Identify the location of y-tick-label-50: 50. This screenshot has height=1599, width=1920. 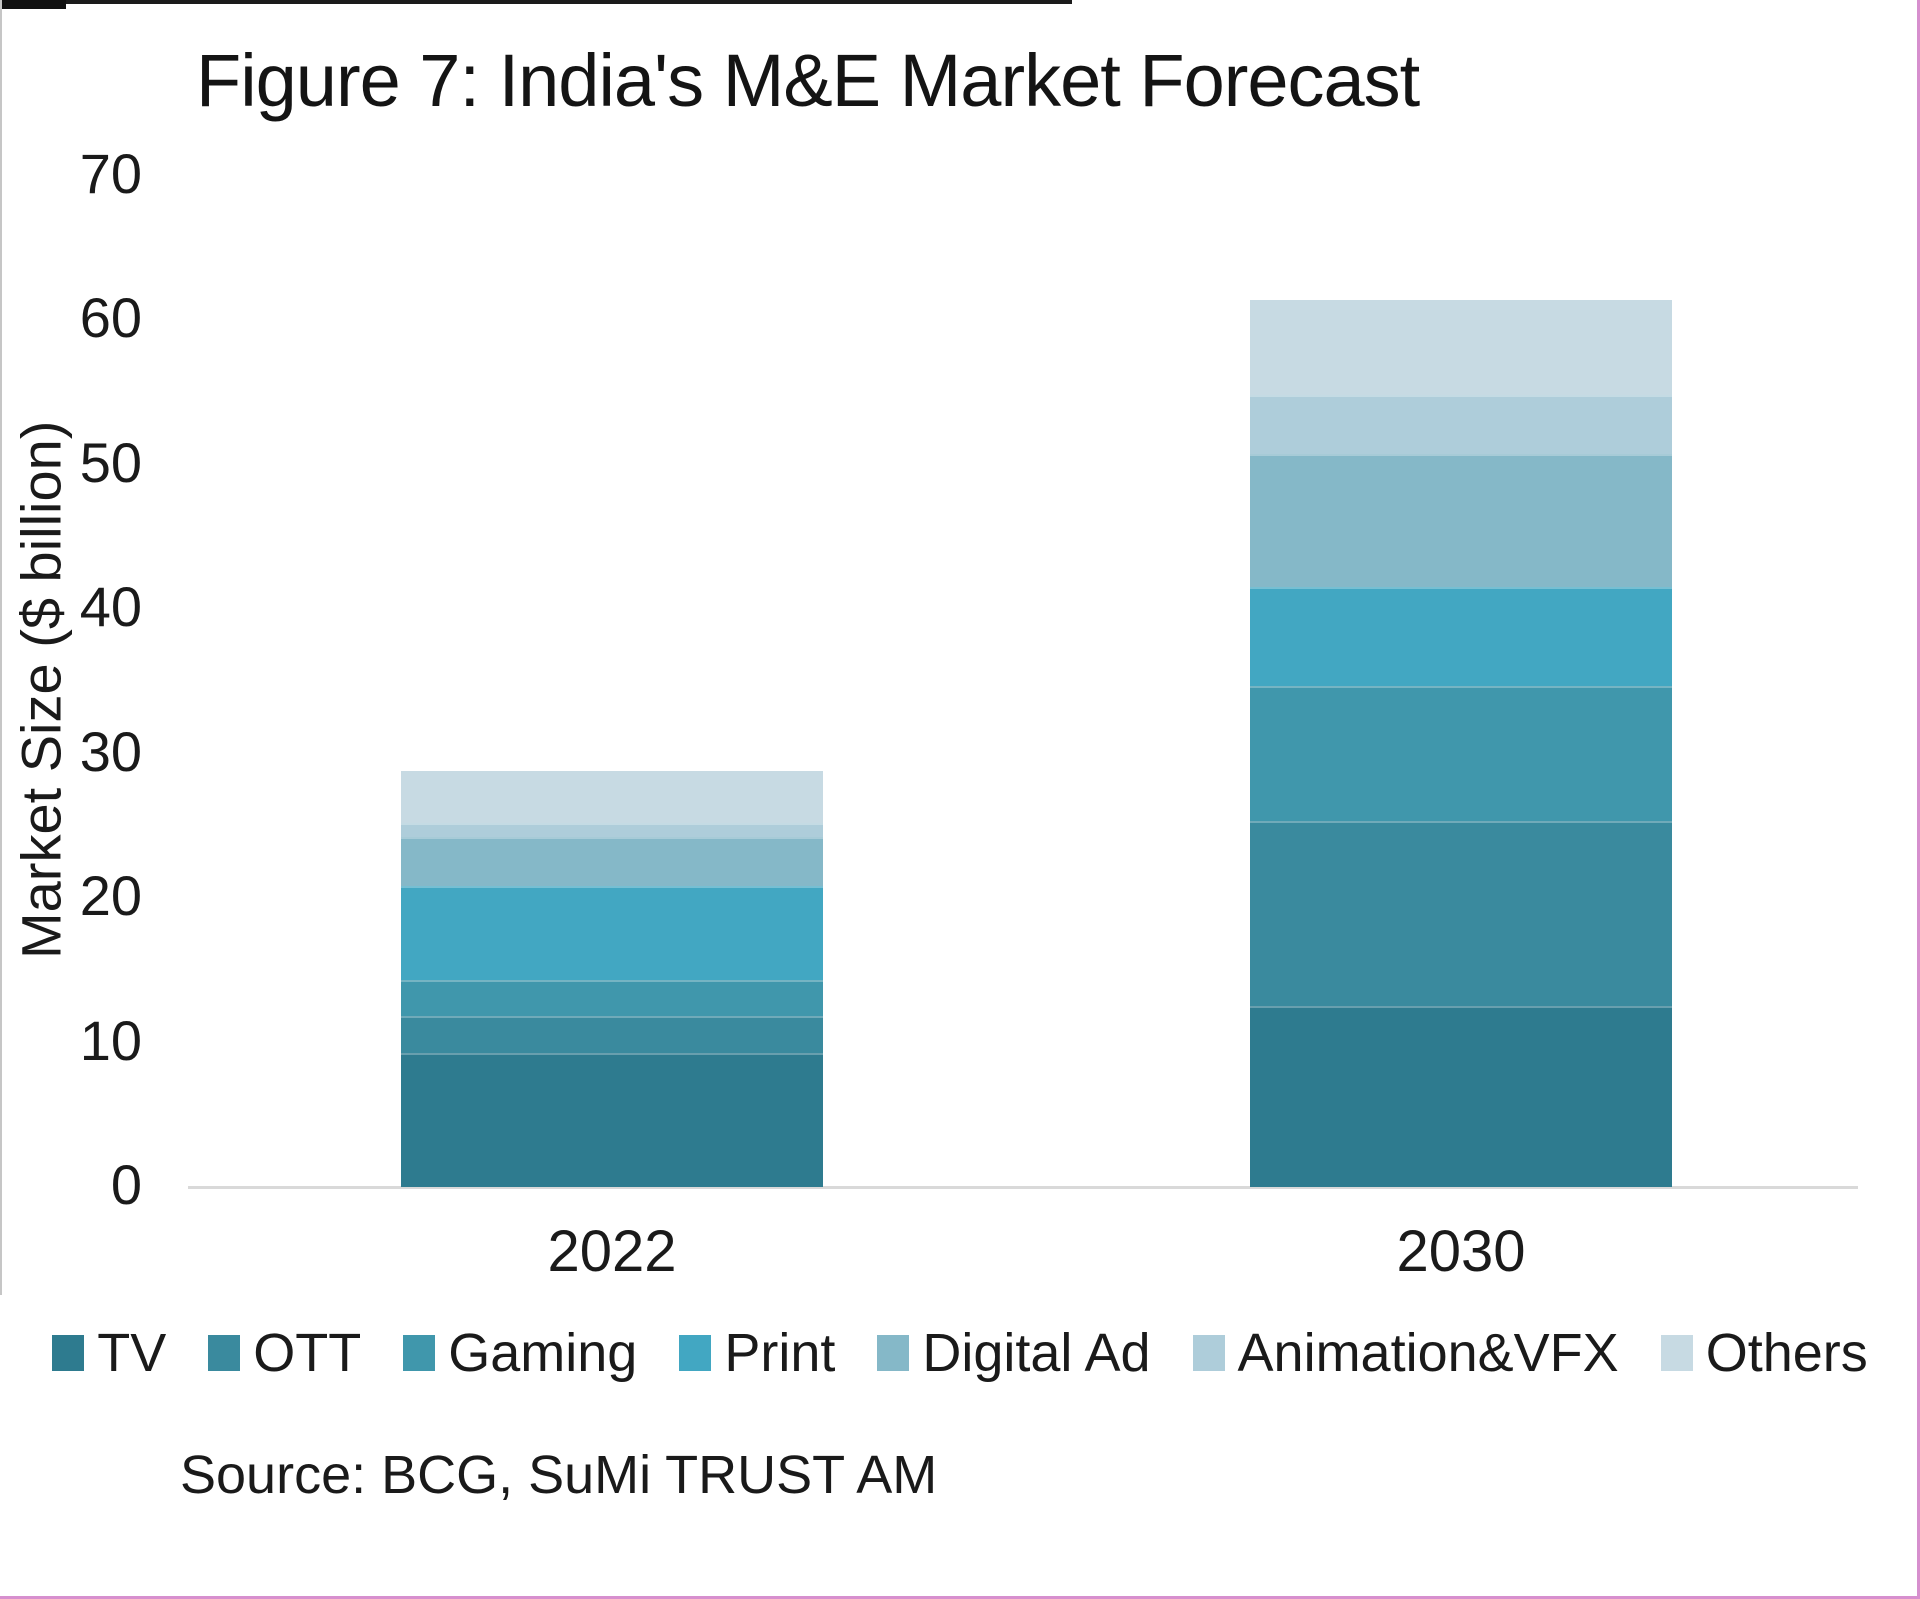
(110, 462).